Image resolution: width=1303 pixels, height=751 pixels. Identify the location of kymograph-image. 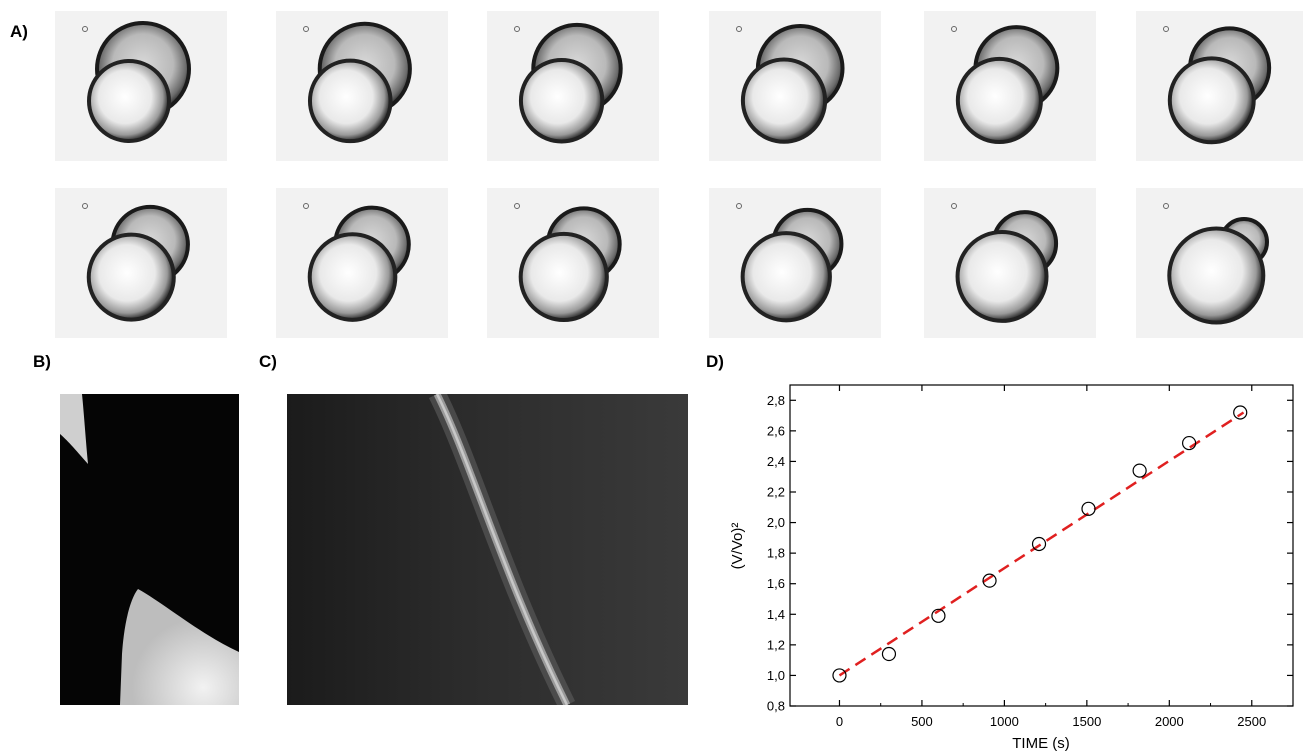
(487, 549).